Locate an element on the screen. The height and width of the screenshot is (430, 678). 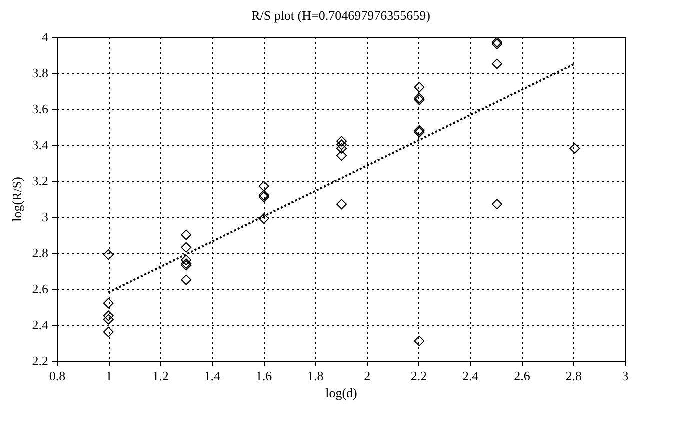
x-tick-label: 1.8 is located at coordinates (316, 376).